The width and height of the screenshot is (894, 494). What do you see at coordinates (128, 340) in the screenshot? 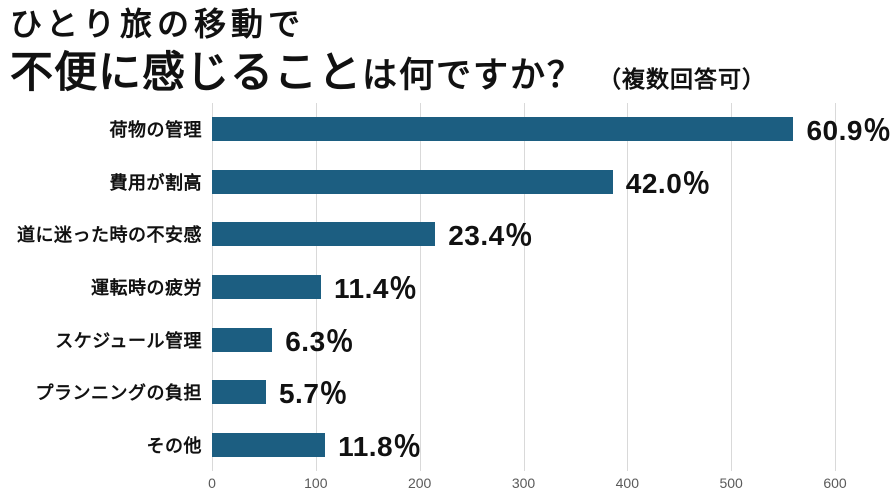
I see `category-label: スケジュール管理` at bounding box center [128, 340].